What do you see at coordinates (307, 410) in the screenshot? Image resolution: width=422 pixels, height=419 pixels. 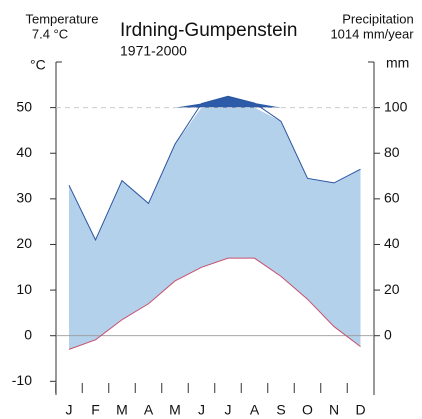 I see `x-tick-label: O` at bounding box center [307, 410].